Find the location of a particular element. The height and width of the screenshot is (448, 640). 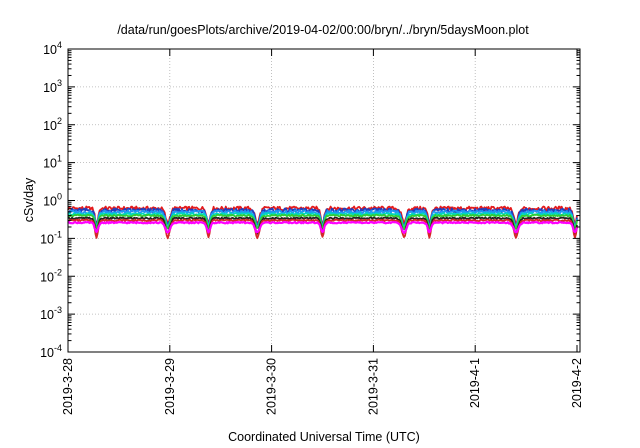

y-axis-label: cSv/day is located at coordinates (29, 199).